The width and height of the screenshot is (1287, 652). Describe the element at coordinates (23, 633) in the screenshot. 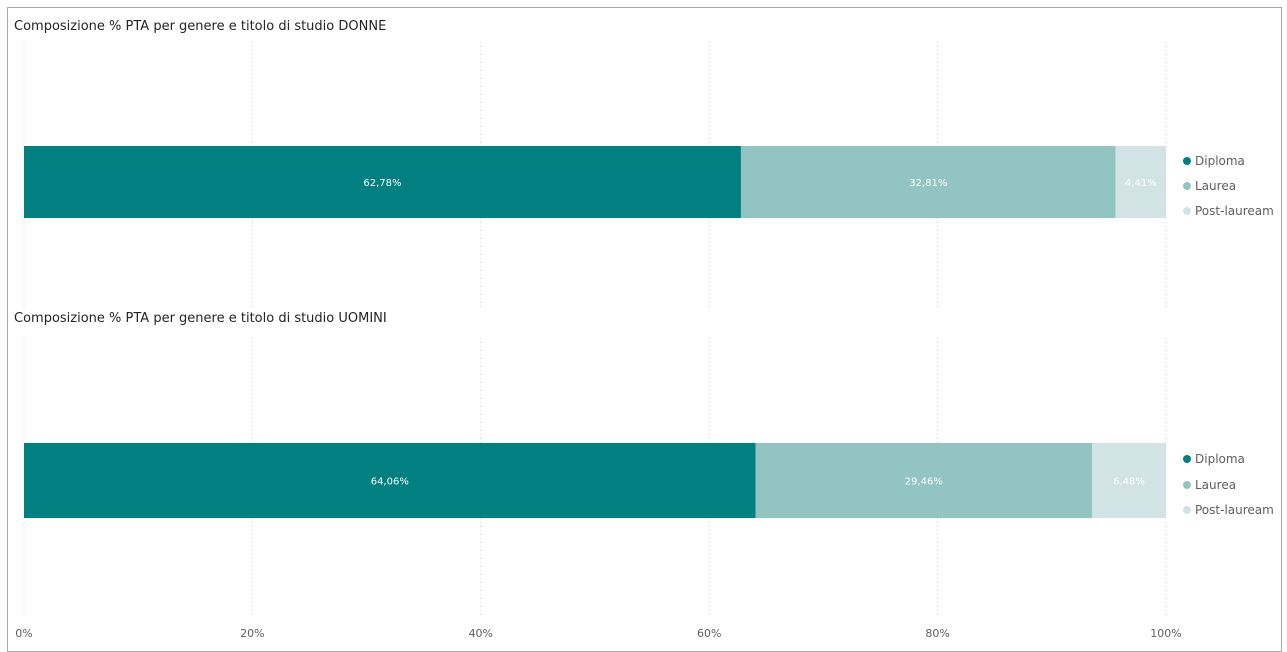

I see `x-tick-label-0: 0%` at that location.